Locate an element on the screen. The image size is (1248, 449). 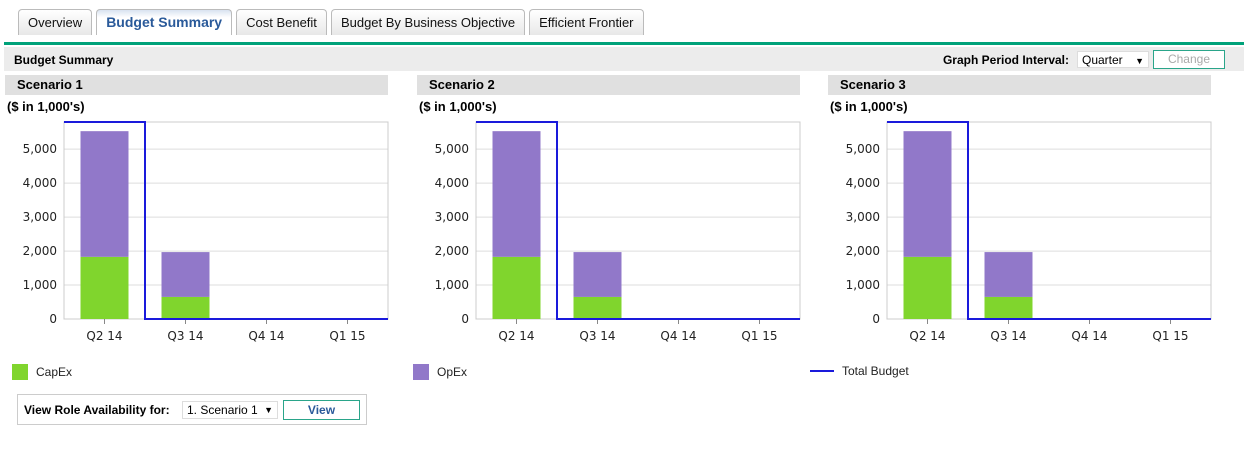
accent-divider is located at coordinates (624, 43).